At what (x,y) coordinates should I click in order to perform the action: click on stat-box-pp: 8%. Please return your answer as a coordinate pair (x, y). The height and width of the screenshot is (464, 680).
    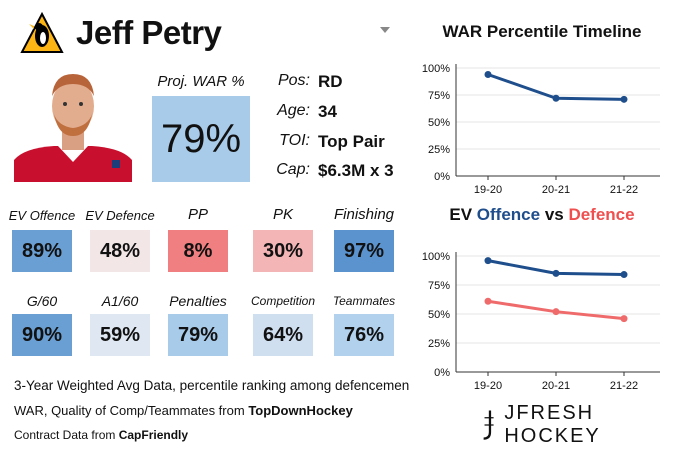
    Looking at the image, I should click on (198, 251).